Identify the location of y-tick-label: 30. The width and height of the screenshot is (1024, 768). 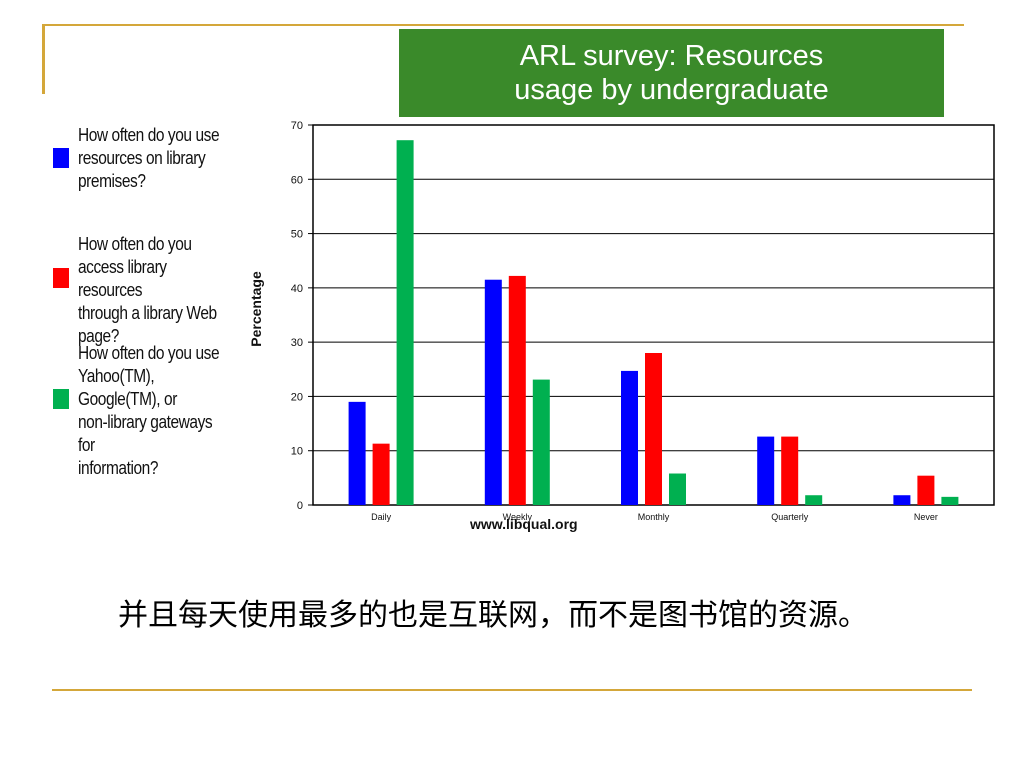
(297, 343).